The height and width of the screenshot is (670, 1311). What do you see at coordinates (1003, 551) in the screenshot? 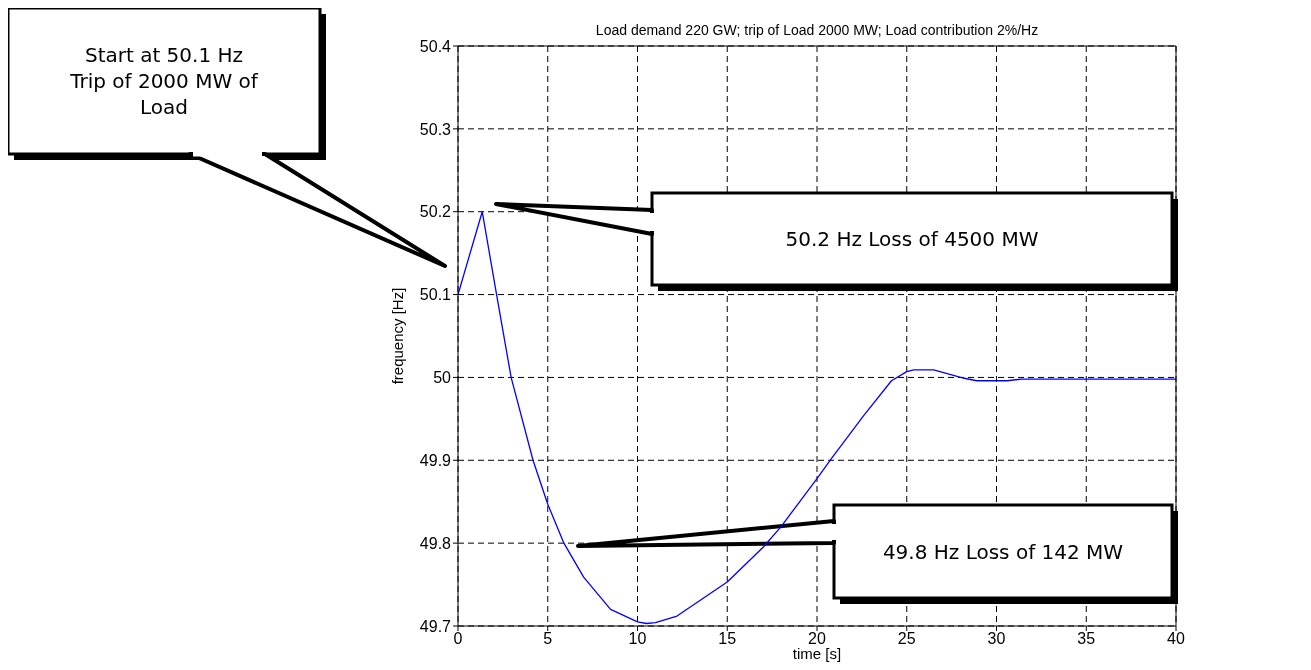
I see `annotation: 49.8 Hz Loss of 142 MW` at bounding box center [1003, 551].